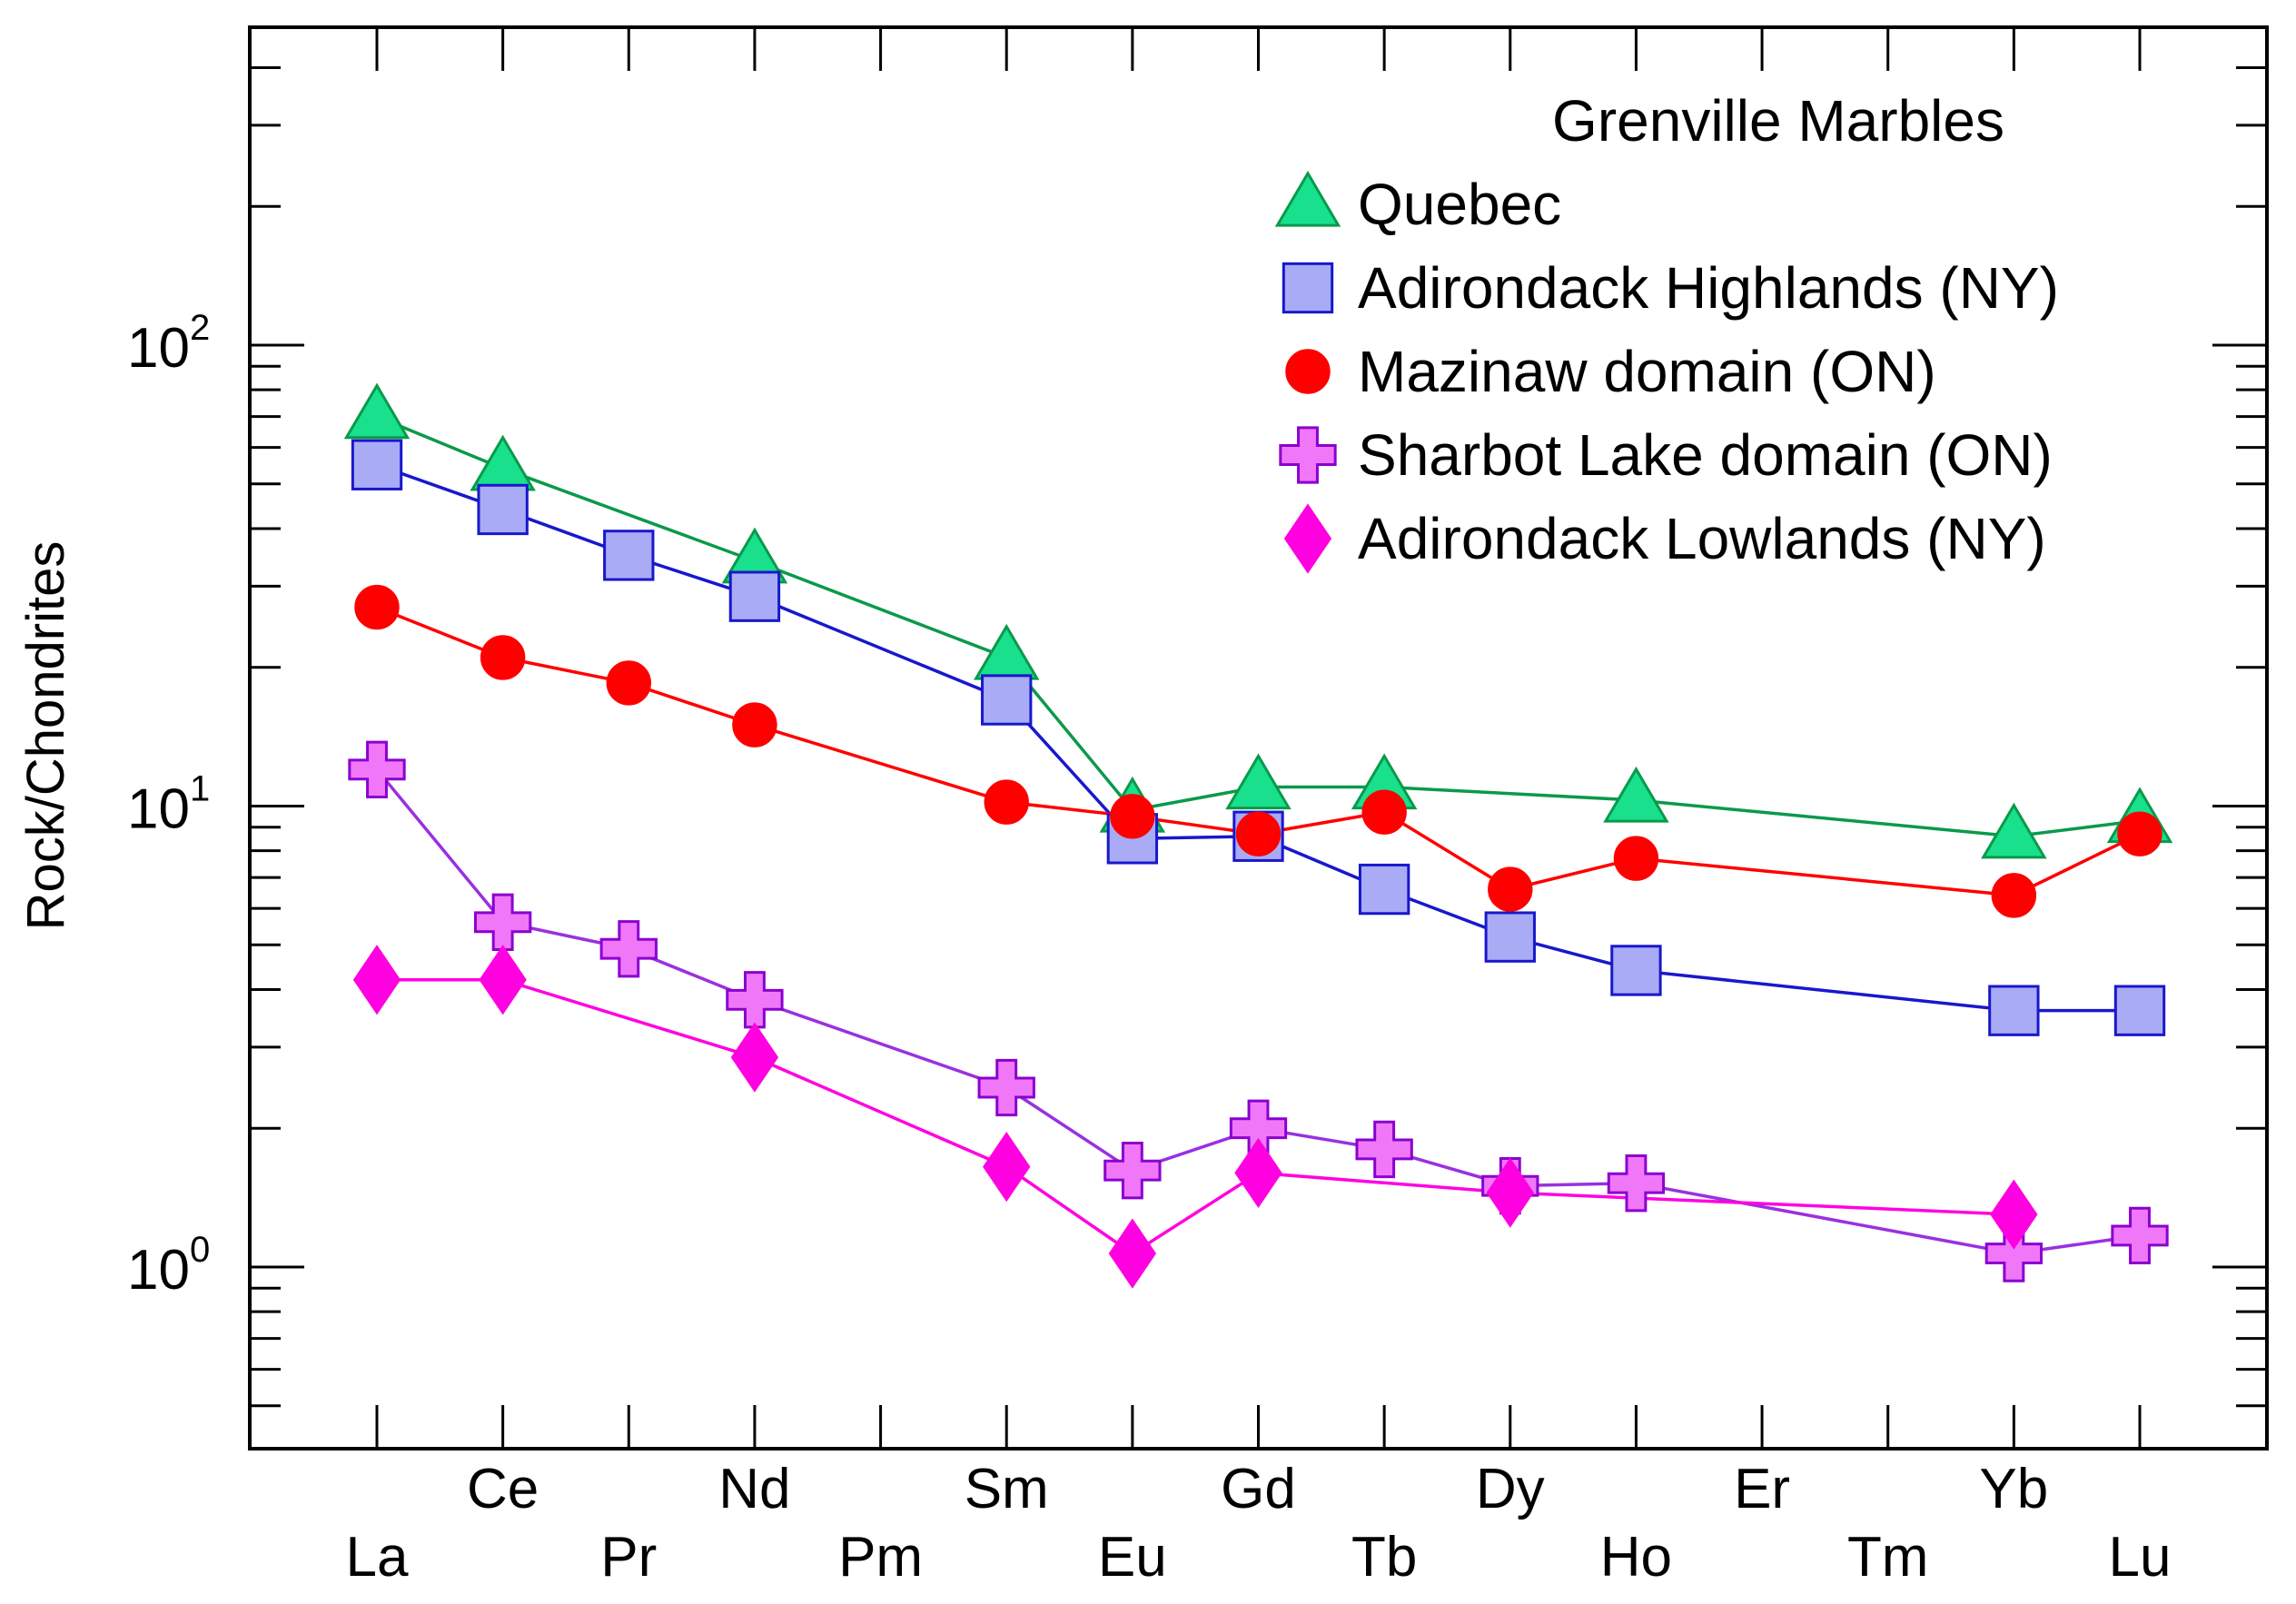 This screenshot has height=1604, width=2296. What do you see at coordinates (2014, 830) in the screenshot?
I see `data-point-quebec-yb` at bounding box center [2014, 830].